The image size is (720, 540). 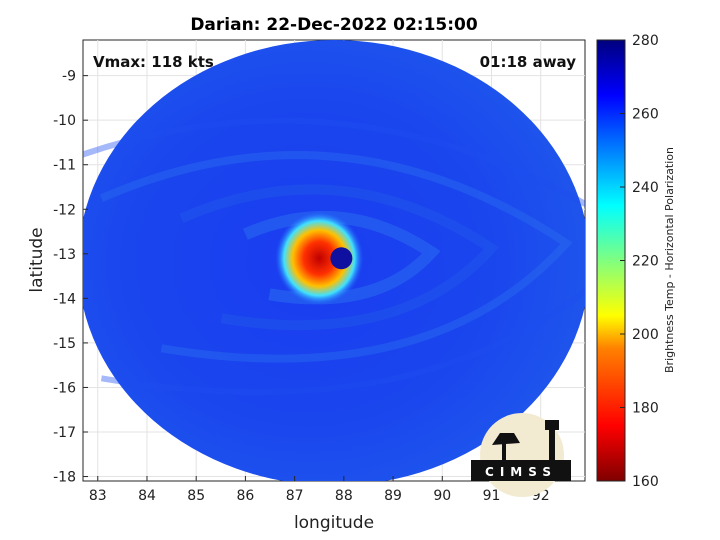 What do you see at coordinates (506, 439) in the screenshot?
I see `logo-dish` at bounding box center [506, 439].